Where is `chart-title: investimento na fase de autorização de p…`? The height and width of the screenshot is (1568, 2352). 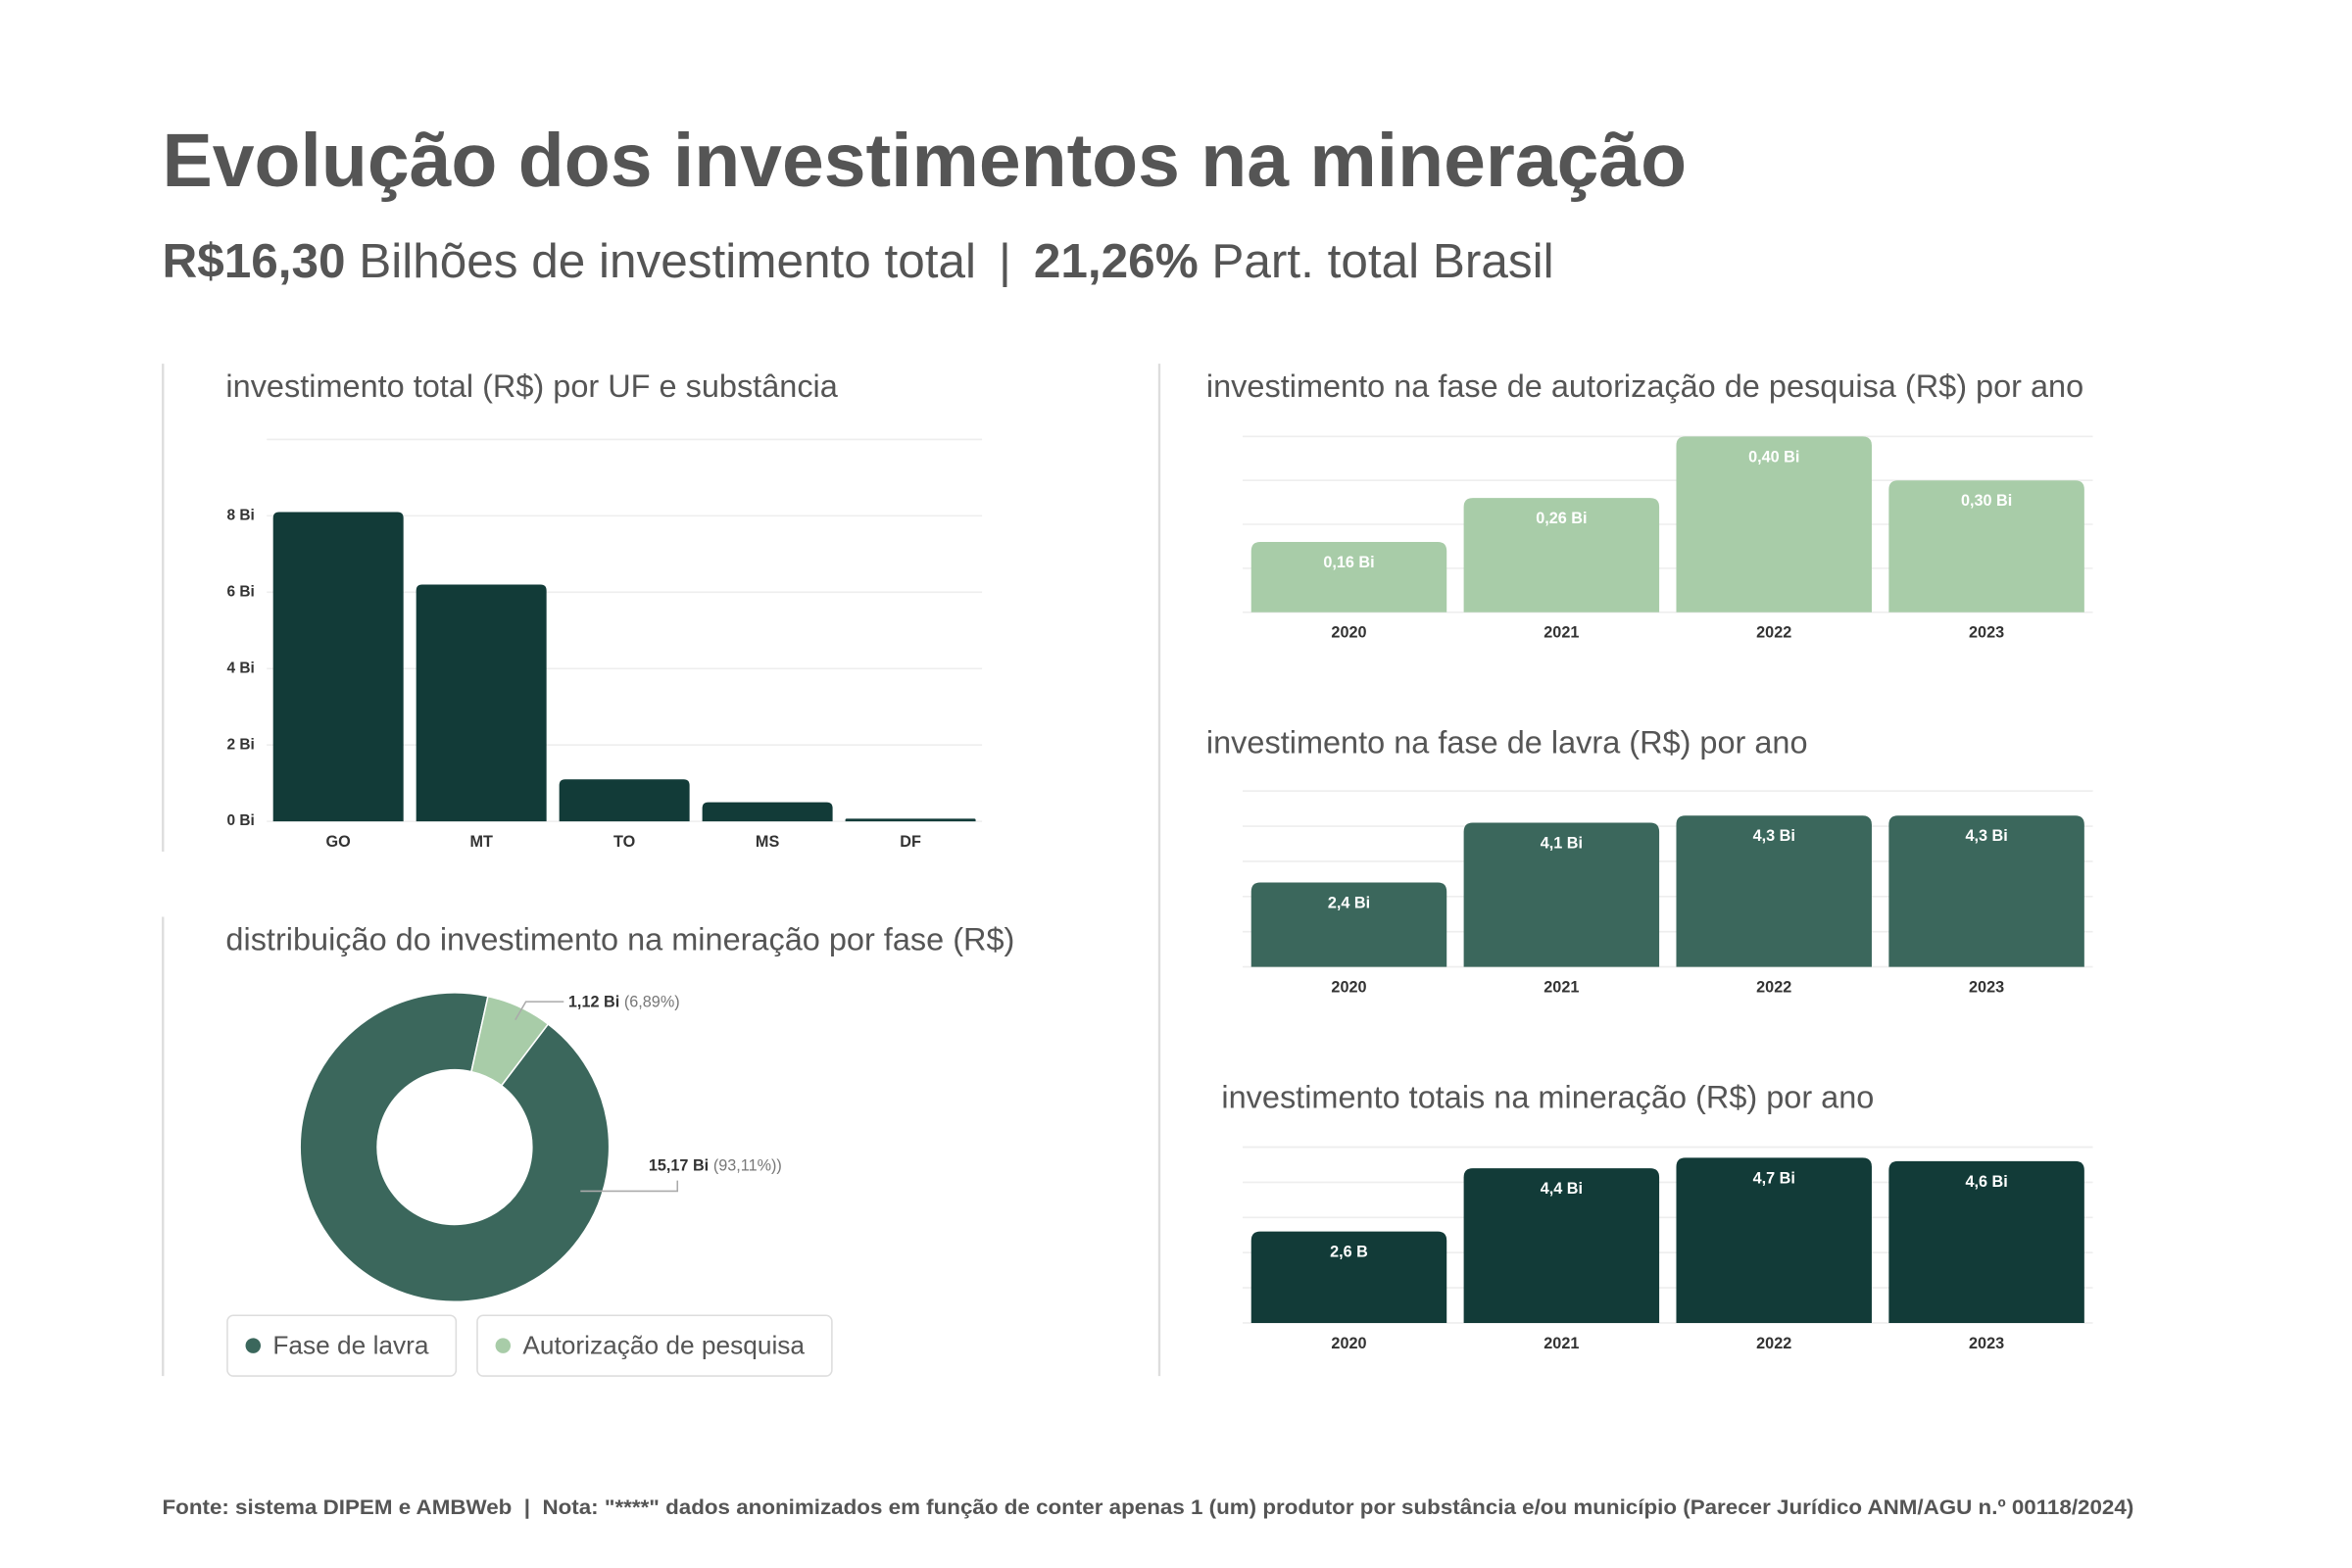 chart-title: investimento na fase de autorização de p… is located at coordinates (1644, 386).